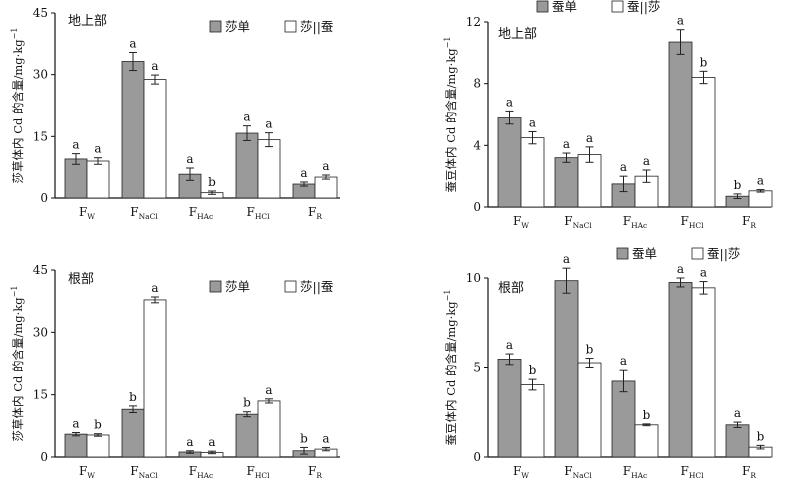 This screenshot has width=797, height=482. I want to click on y-tick-label: 30, so click(40, 75).